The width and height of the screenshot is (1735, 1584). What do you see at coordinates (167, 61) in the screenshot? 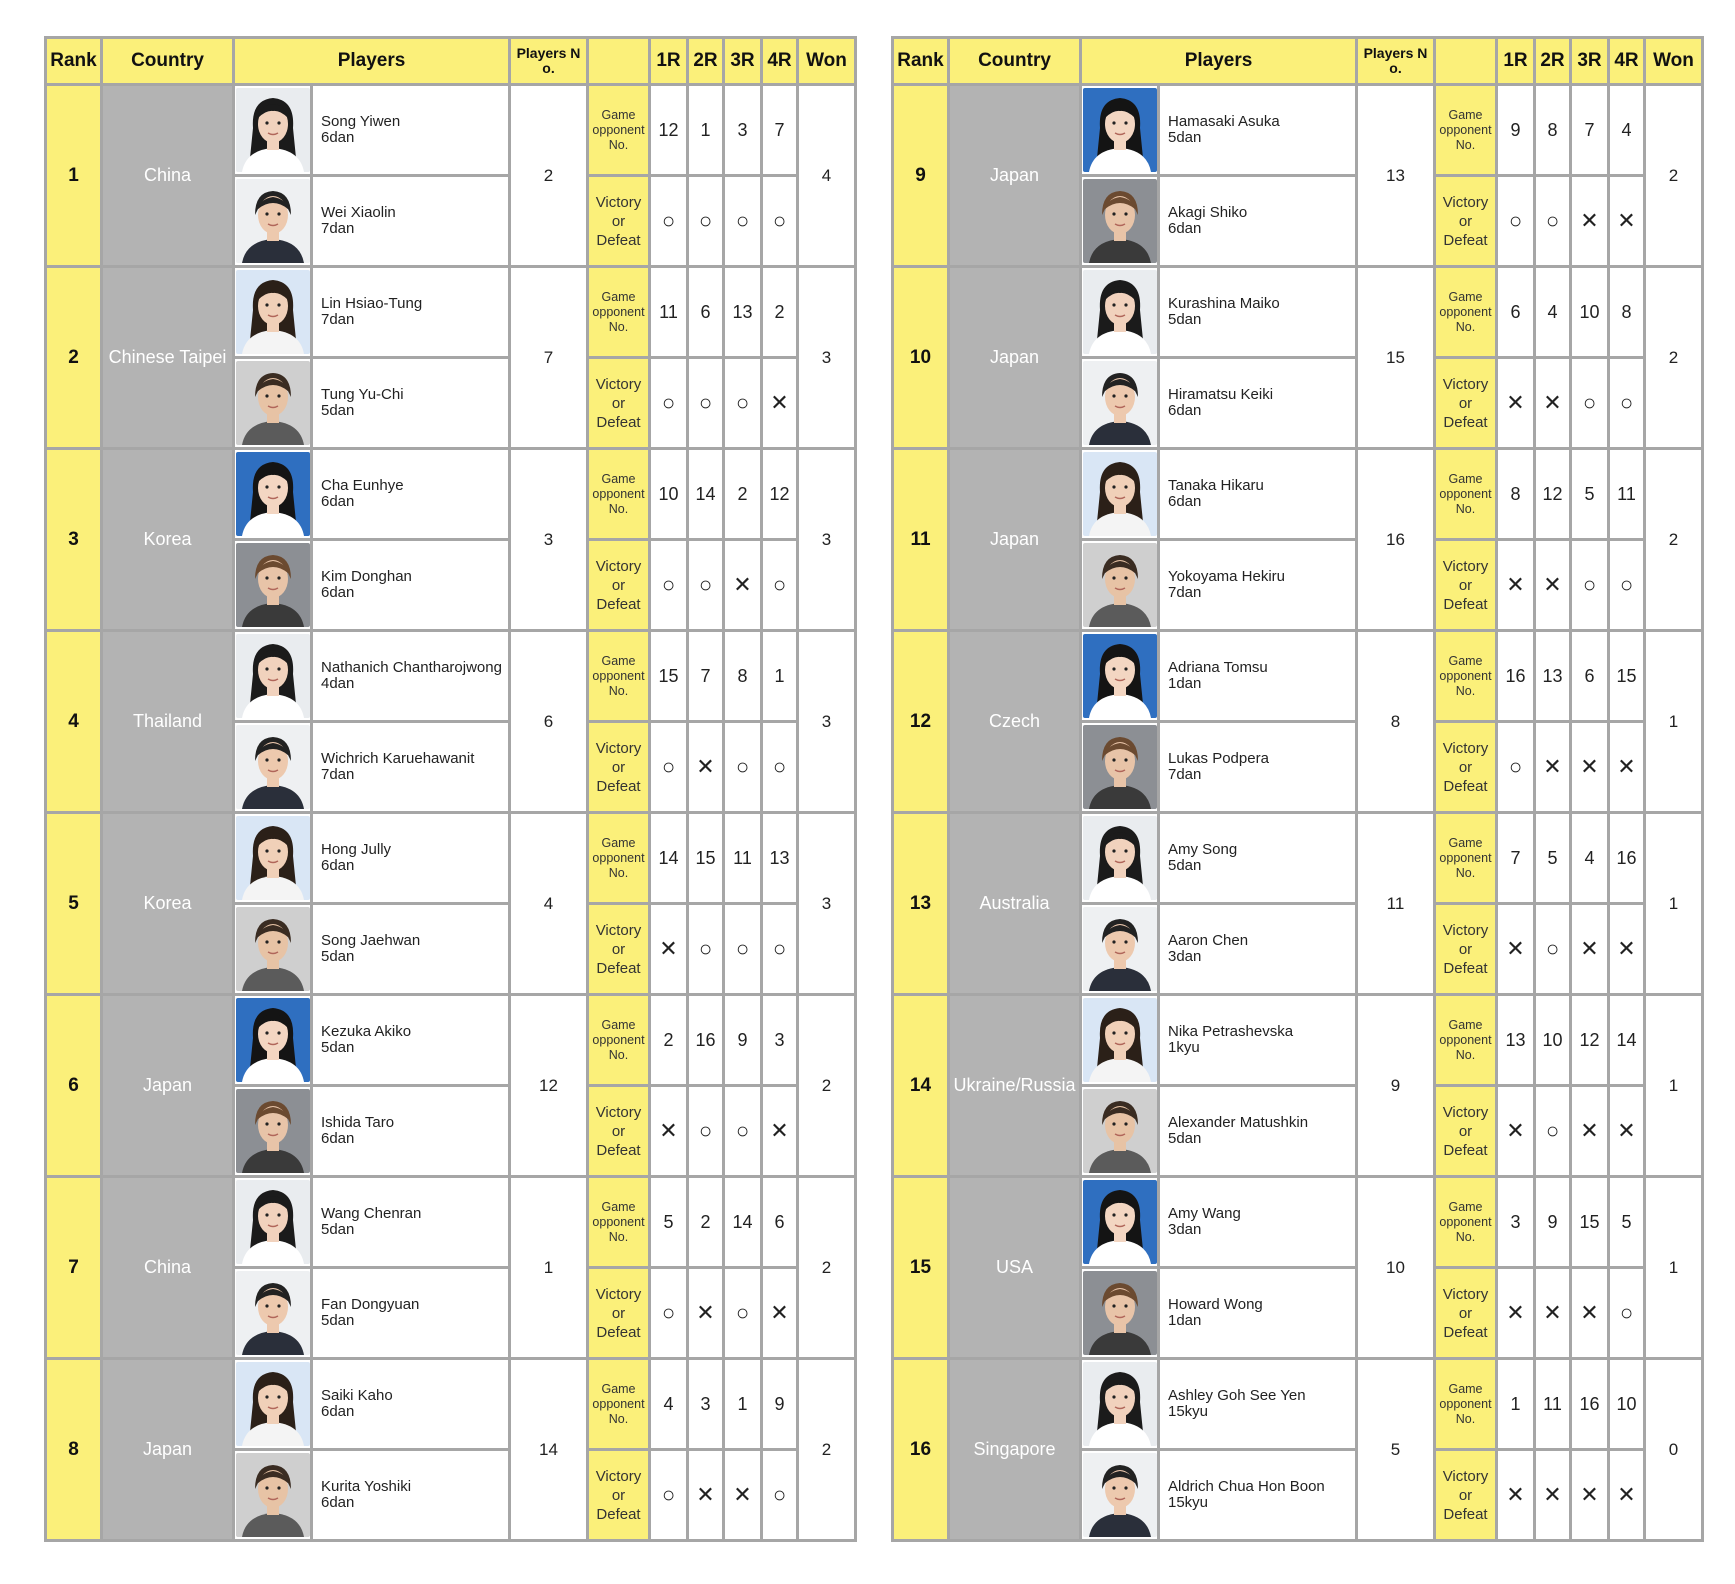
I see `header-country: Country` at bounding box center [167, 61].